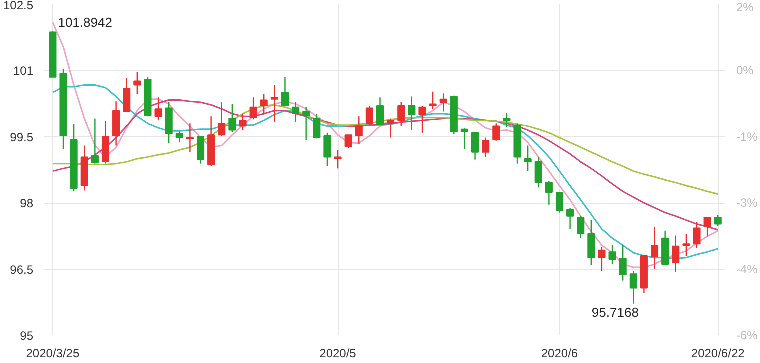  Describe the element at coordinates (338, 353) in the screenshot. I see `x-tick-label: 2020/5` at that location.